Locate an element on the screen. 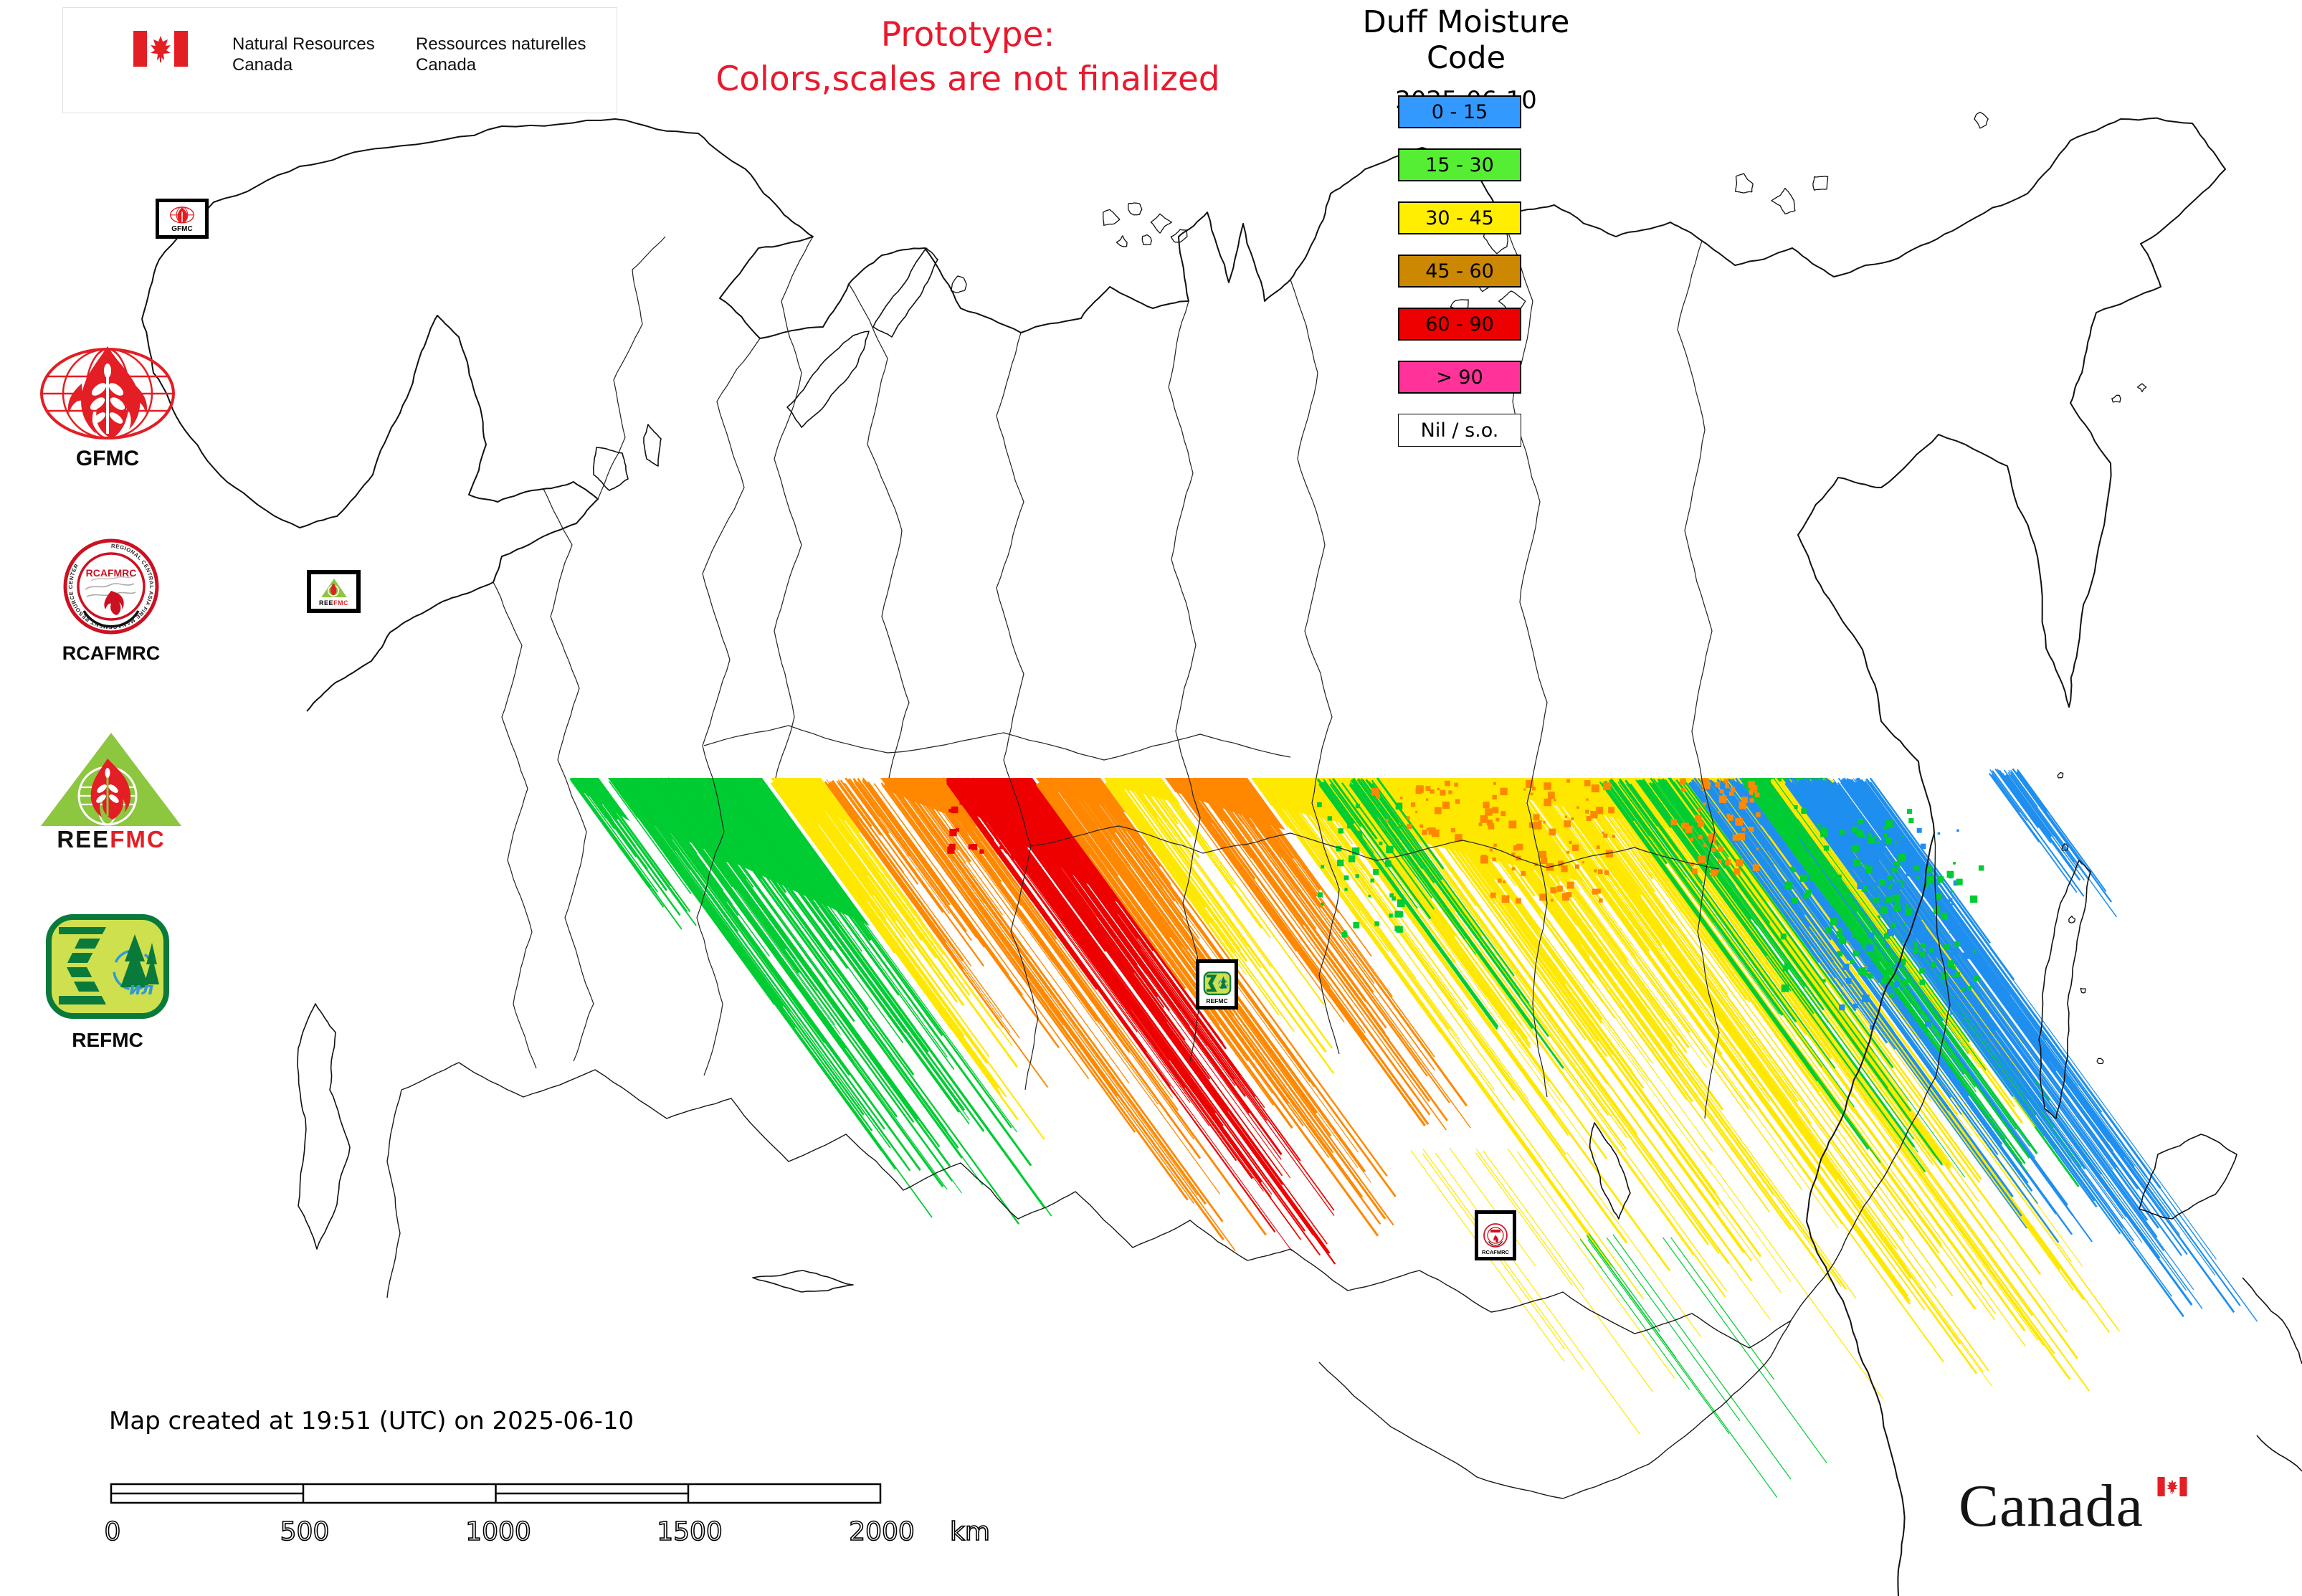 The height and width of the screenshot is (1596, 2302). scale-tick: 1500 is located at coordinates (689, 1531).